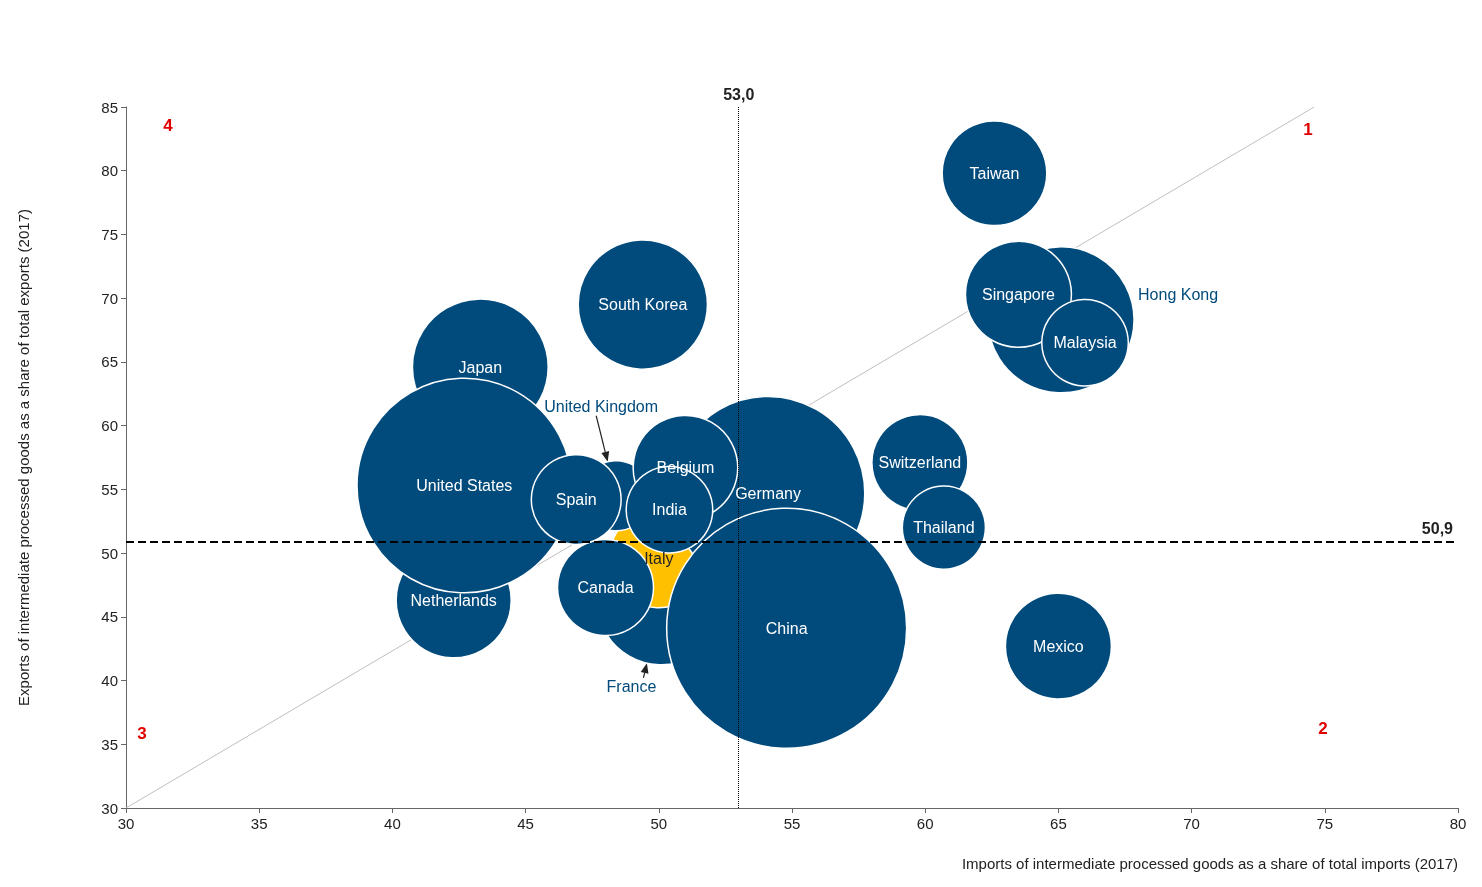 The image size is (1482, 887). Describe the element at coordinates (259, 823) in the screenshot. I see `x-tick-label: 35` at that location.